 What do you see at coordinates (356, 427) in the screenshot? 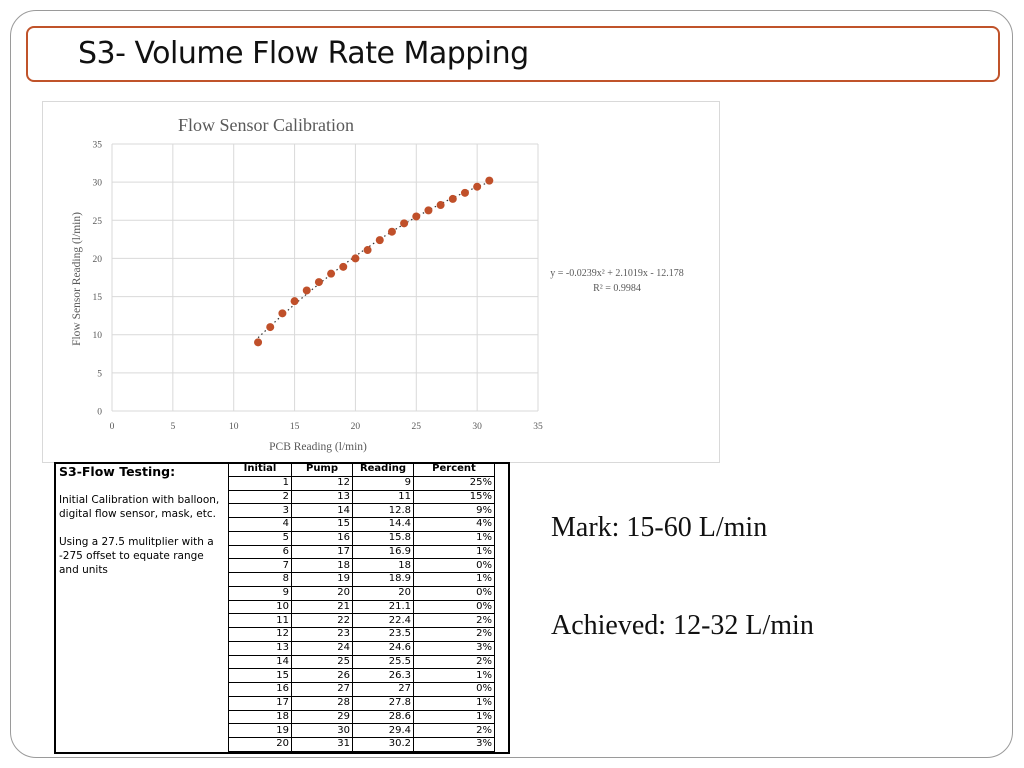
I see `x-tick-label: 20` at bounding box center [356, 427].